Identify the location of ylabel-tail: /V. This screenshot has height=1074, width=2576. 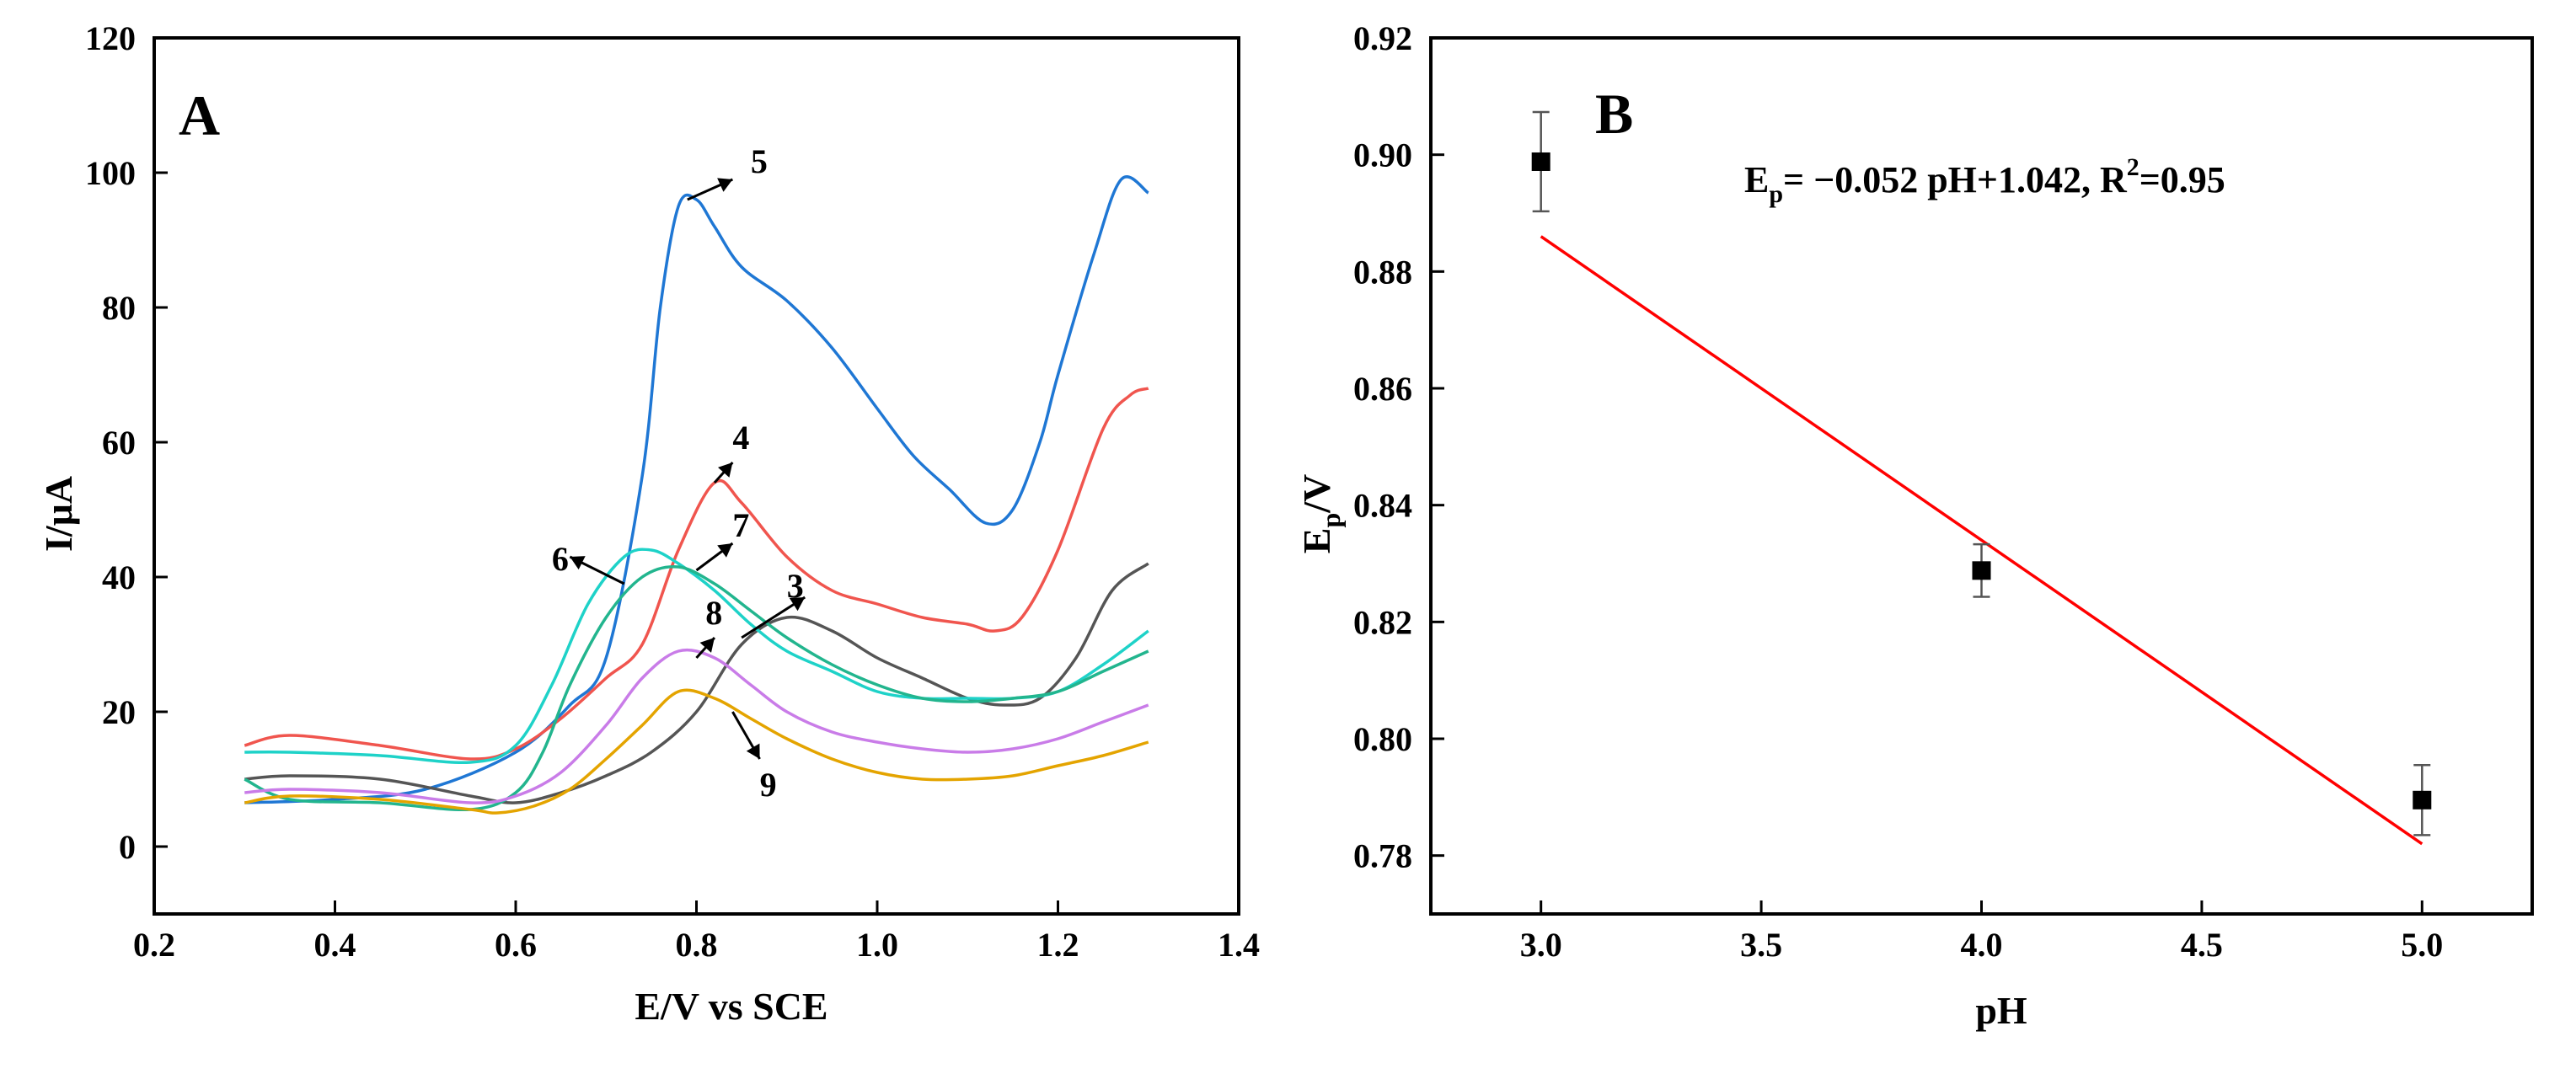
(1316, 494).